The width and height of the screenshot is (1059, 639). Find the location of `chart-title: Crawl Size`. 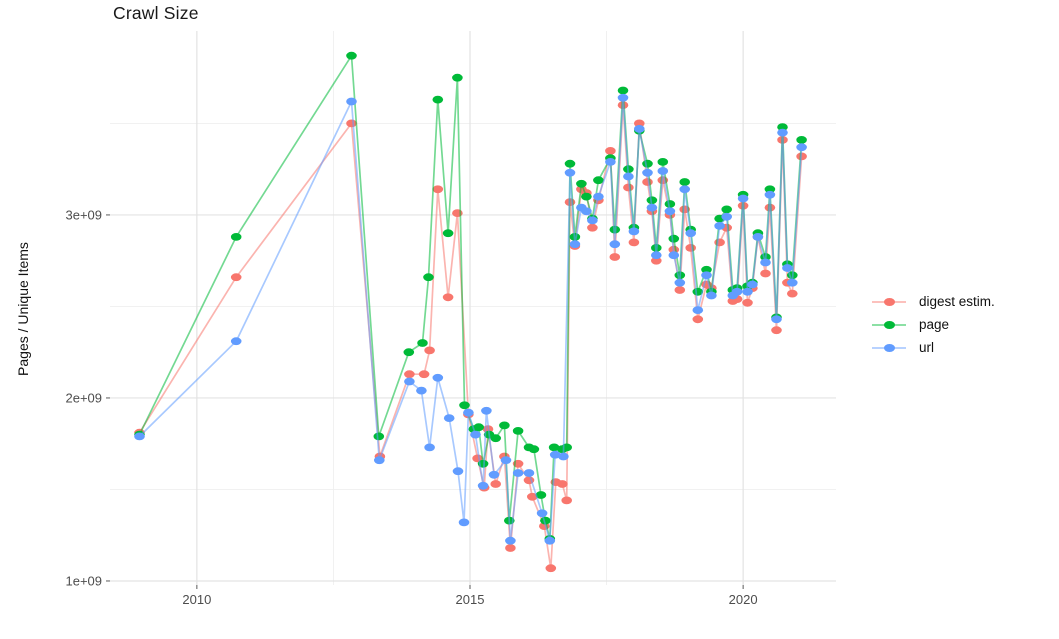

chart-title: Crawl Size is located at coordinates (156, 13).